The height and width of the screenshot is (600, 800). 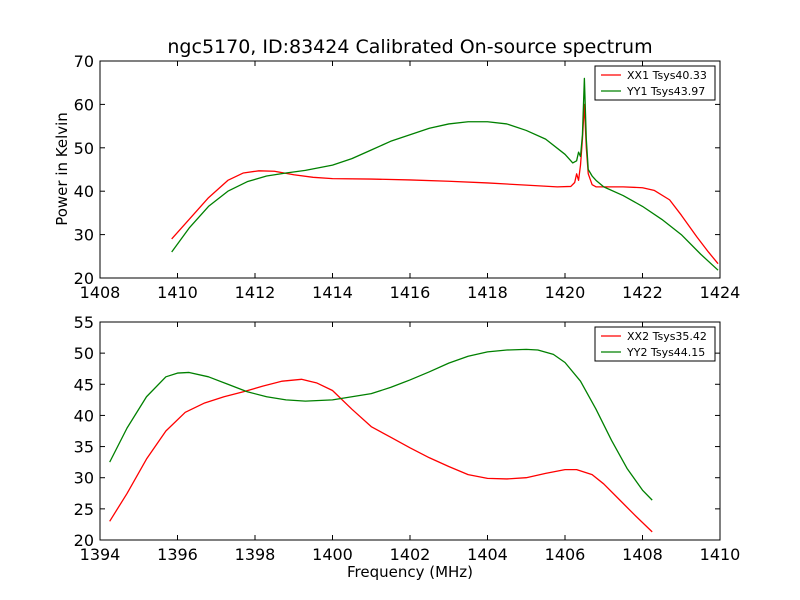 I want to click on legend-1: XX2 Tsys35.42 YY2 Tsys44.15, so click(x=655, y=344).